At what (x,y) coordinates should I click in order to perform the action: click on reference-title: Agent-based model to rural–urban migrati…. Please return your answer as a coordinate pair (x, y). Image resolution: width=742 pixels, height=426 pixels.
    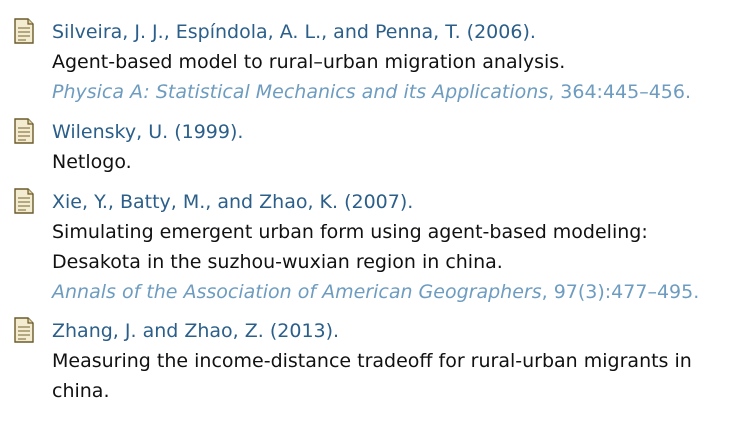
    Looking at the image, I should click on (309, 62).